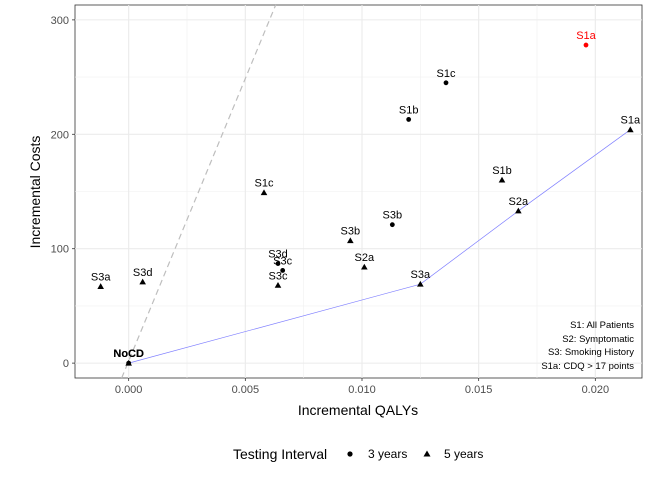  Describe the element at coordinates (246, 390) in the screenshot. I see `x-tick-label: 0.005` at that location.